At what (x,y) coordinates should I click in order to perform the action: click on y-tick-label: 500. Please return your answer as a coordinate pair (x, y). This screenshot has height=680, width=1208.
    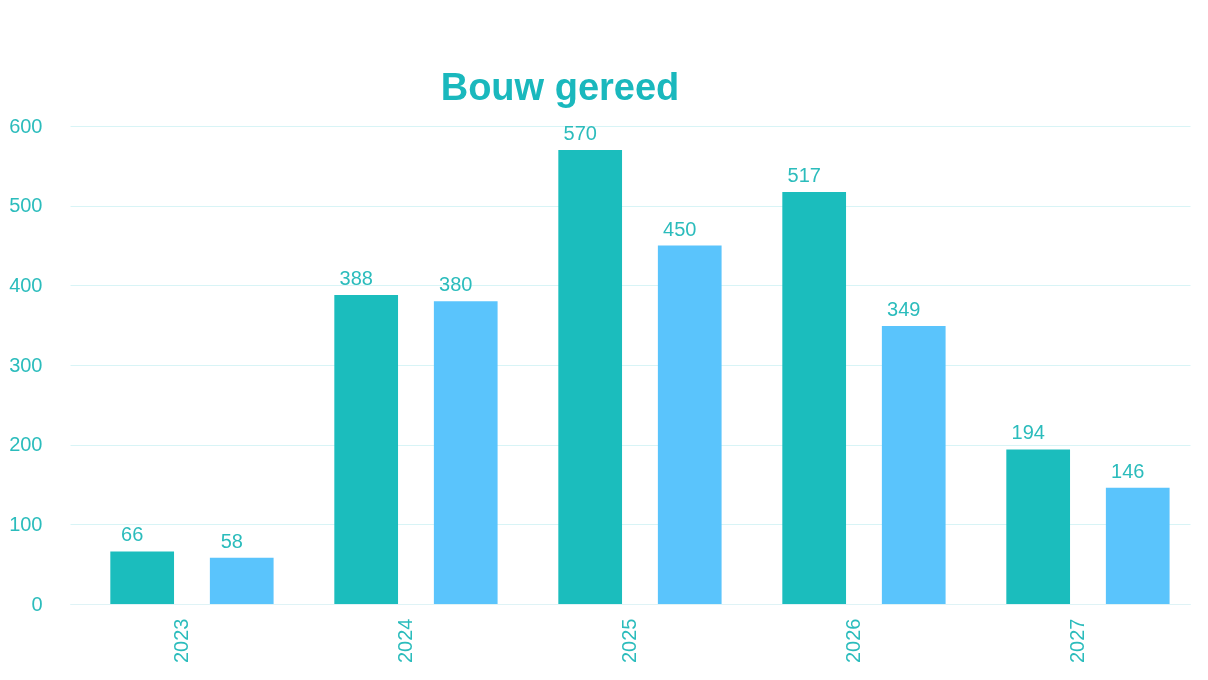
    Looking at the image, I should click on (26, 205).